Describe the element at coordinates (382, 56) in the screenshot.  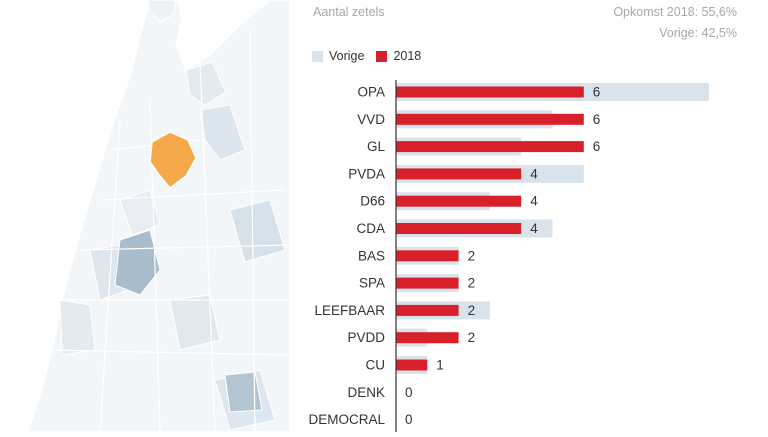
I see `legend-swatch-current` at that location.